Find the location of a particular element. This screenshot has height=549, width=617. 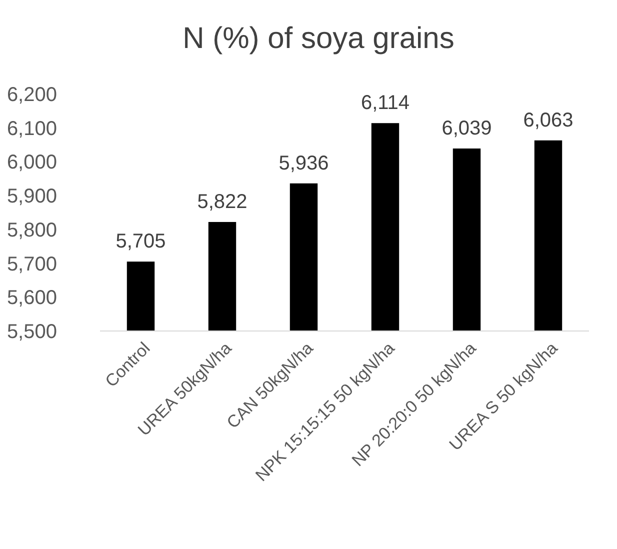

data-label: 6,114 is located at coordinates (385, 103).